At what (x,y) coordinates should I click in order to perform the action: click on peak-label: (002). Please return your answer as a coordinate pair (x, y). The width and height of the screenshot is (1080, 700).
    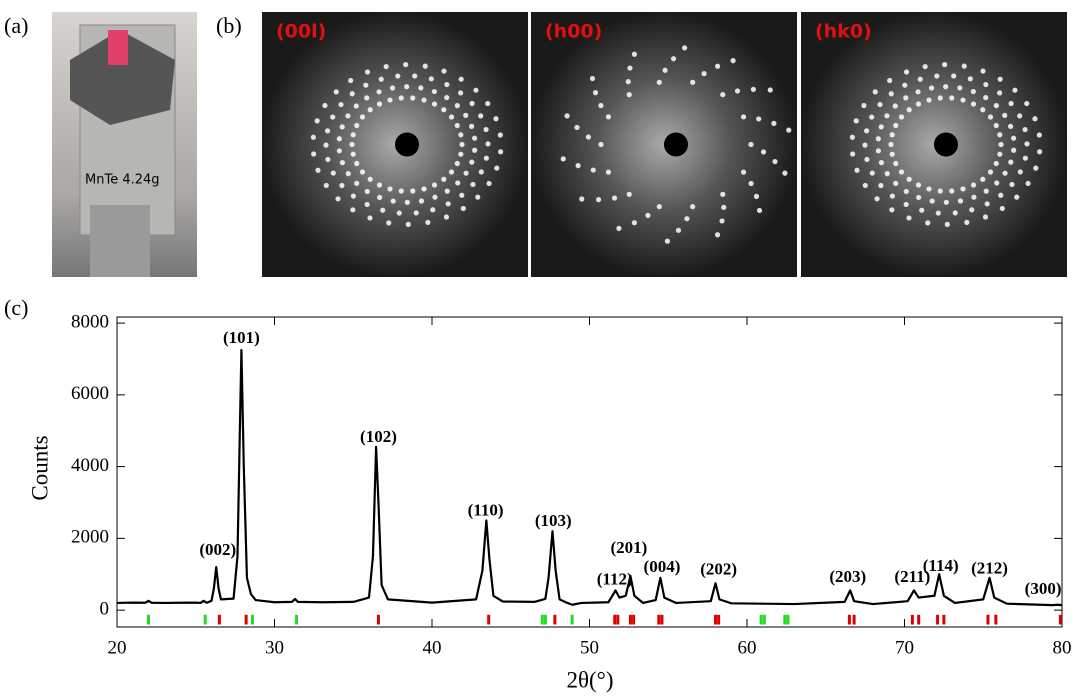
    Looking at the image, I should click on (217, 549).